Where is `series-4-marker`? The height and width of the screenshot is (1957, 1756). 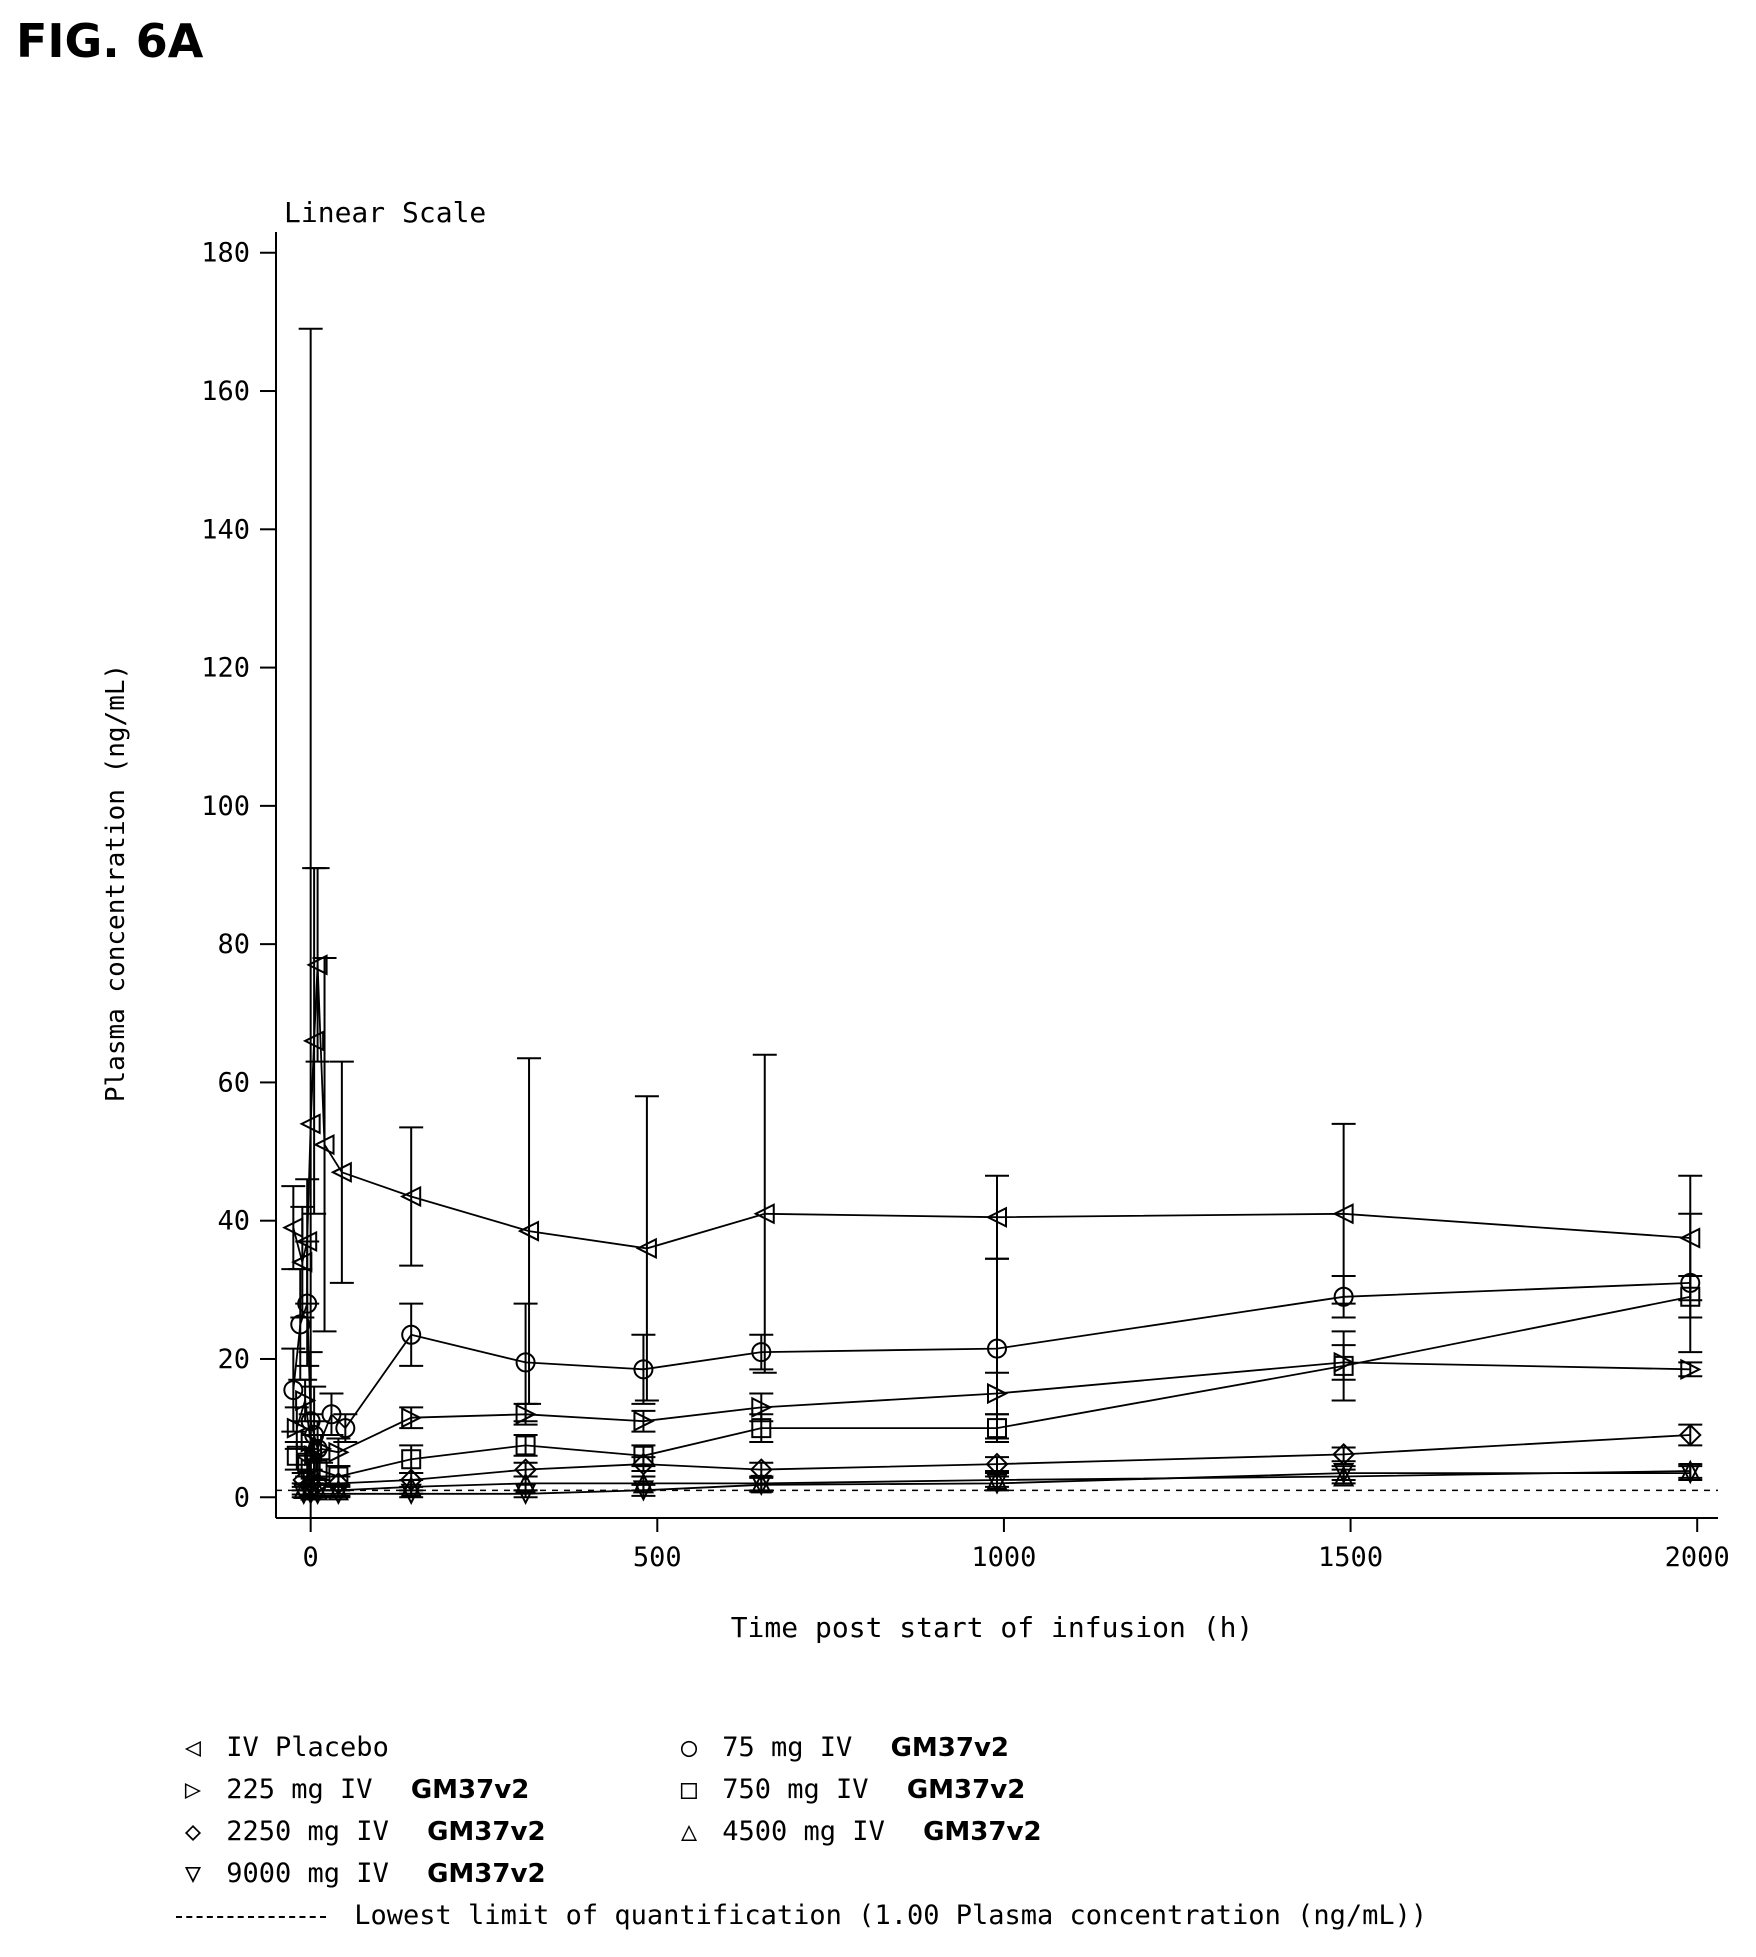
series-4-marker is located at coordinates (1690, 1435).